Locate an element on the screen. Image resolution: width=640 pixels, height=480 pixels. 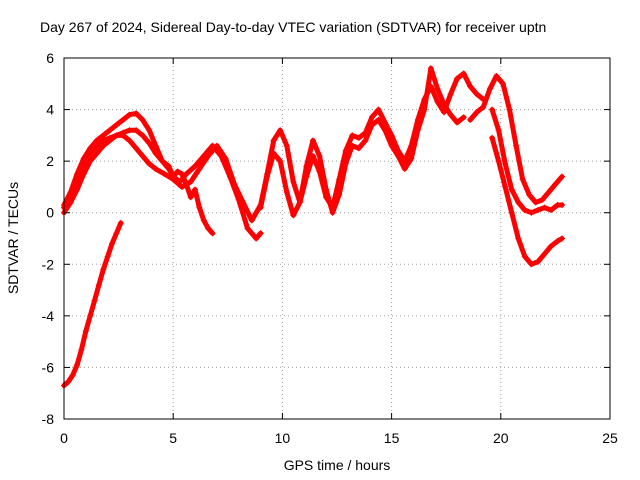
y-tick-label: 0 is located at coordinates (50, 213).